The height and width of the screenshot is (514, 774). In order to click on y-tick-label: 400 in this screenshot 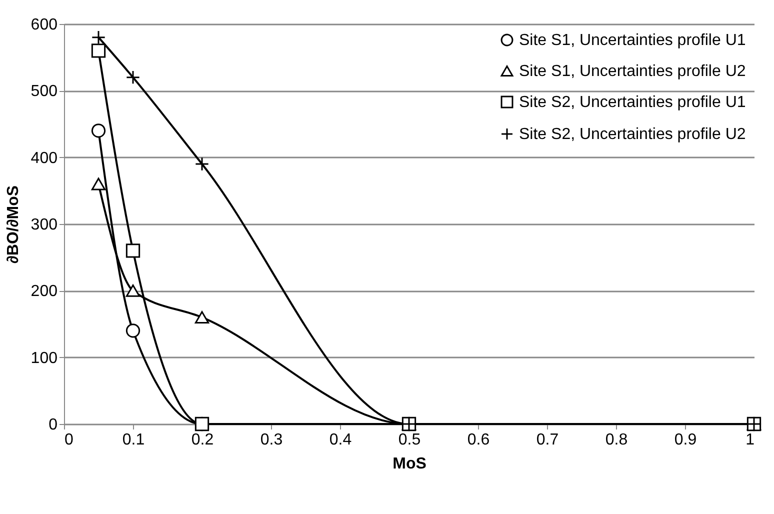, I will do `click(44, 158)`.